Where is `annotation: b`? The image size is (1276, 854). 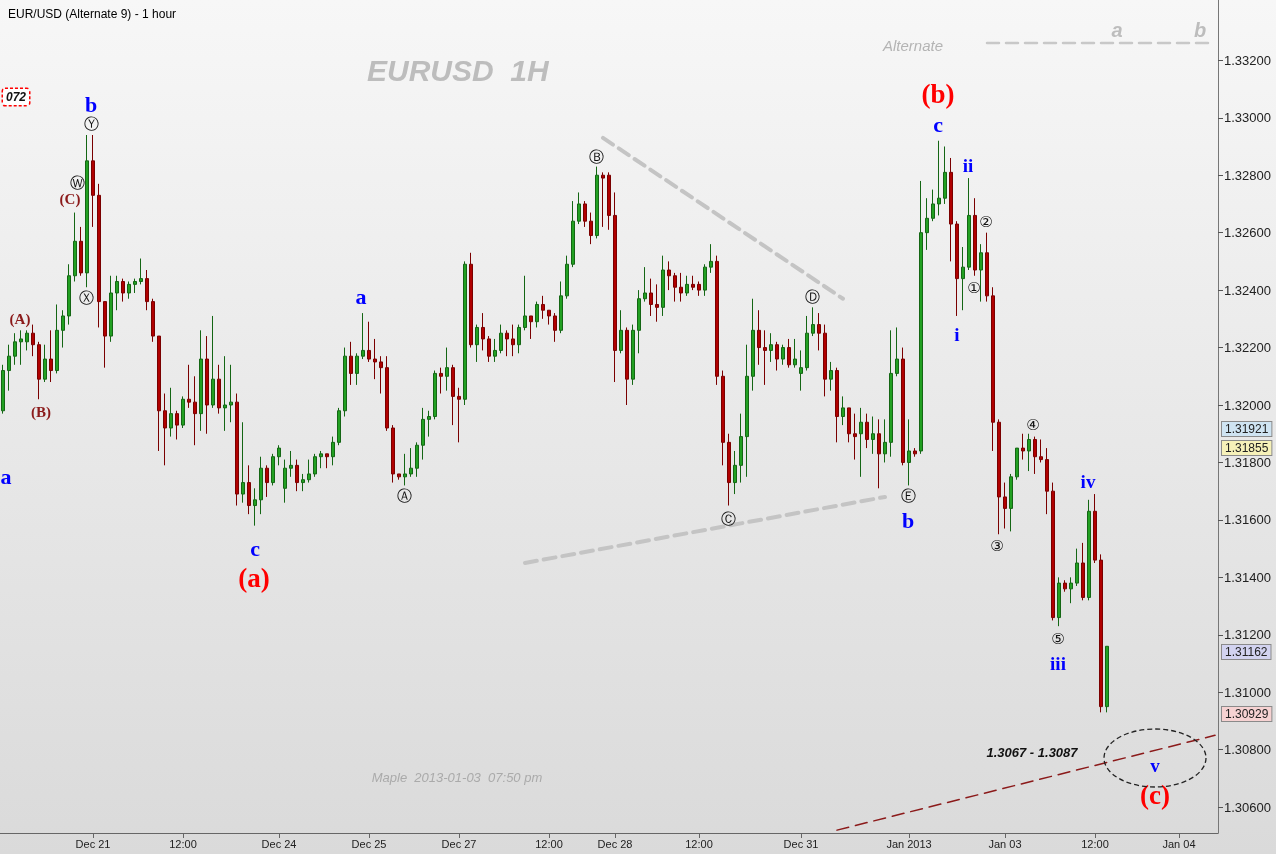
annotation: b is located at coordinates (91, 104).